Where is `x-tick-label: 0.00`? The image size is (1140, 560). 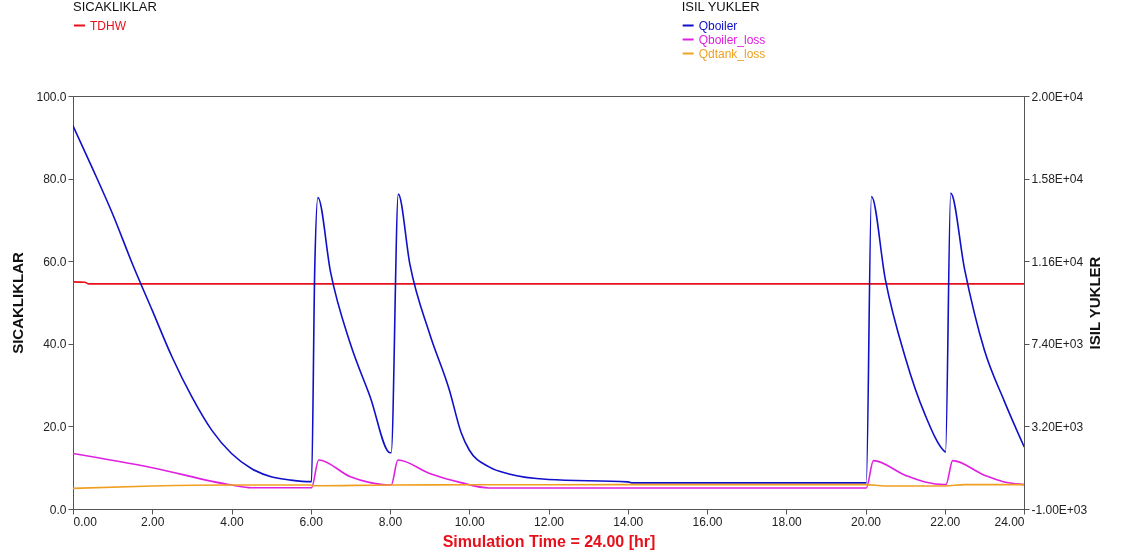
x-tick-label: 0.00 is located at coordinates (85, 521).